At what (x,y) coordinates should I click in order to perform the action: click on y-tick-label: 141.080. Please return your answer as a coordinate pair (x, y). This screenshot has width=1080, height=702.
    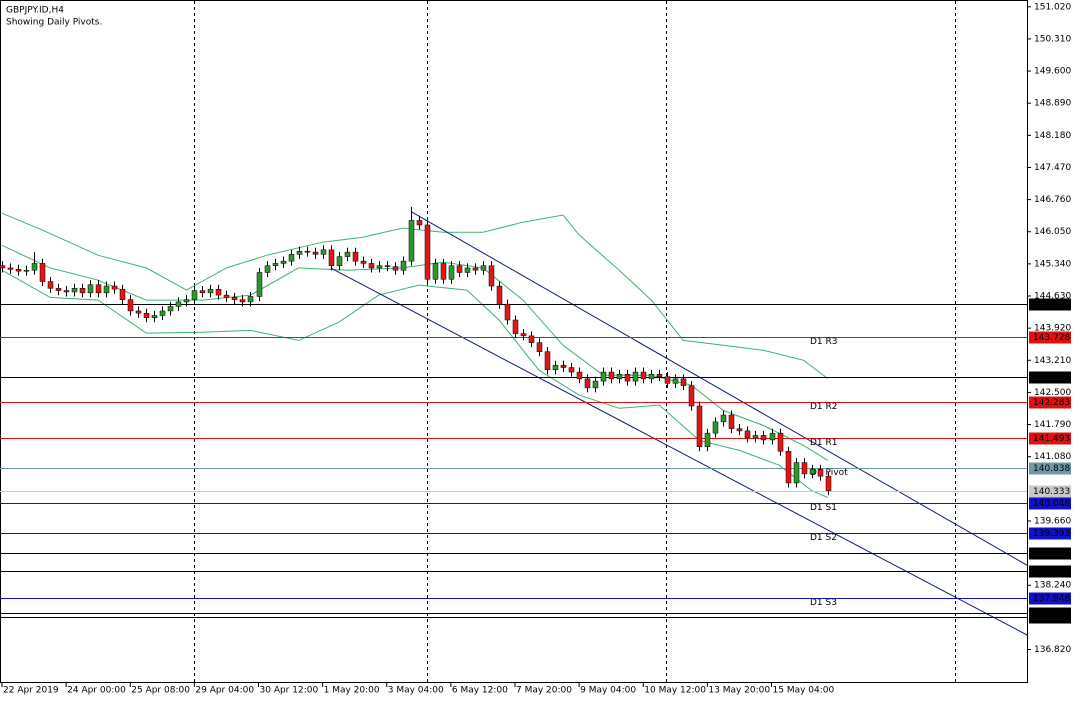
    Looking at the image, I should click on (1052, 457).